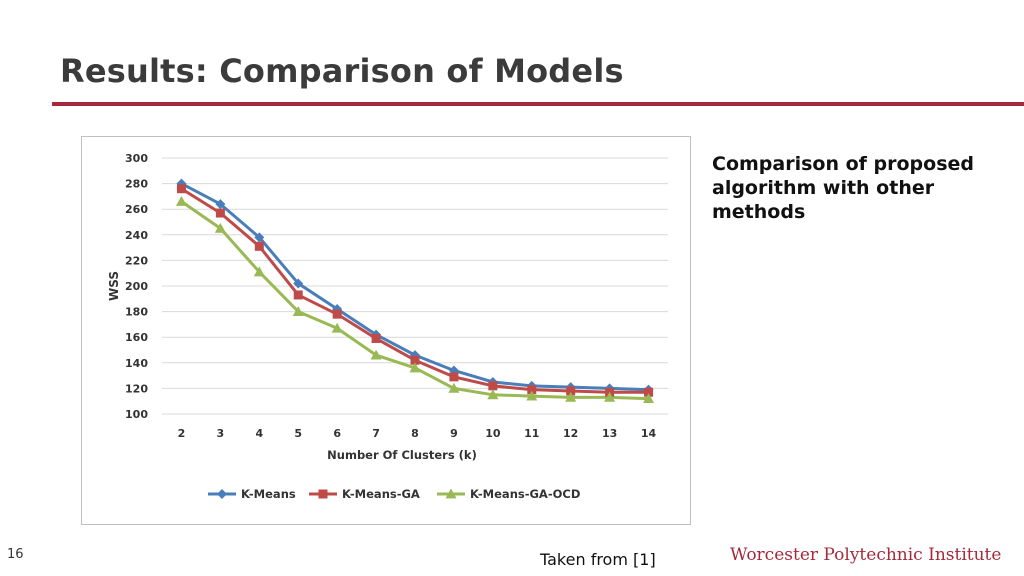 This screenshot has width=1024, height=576. I want to click on x-tick-label: 6, so click(337, 433).